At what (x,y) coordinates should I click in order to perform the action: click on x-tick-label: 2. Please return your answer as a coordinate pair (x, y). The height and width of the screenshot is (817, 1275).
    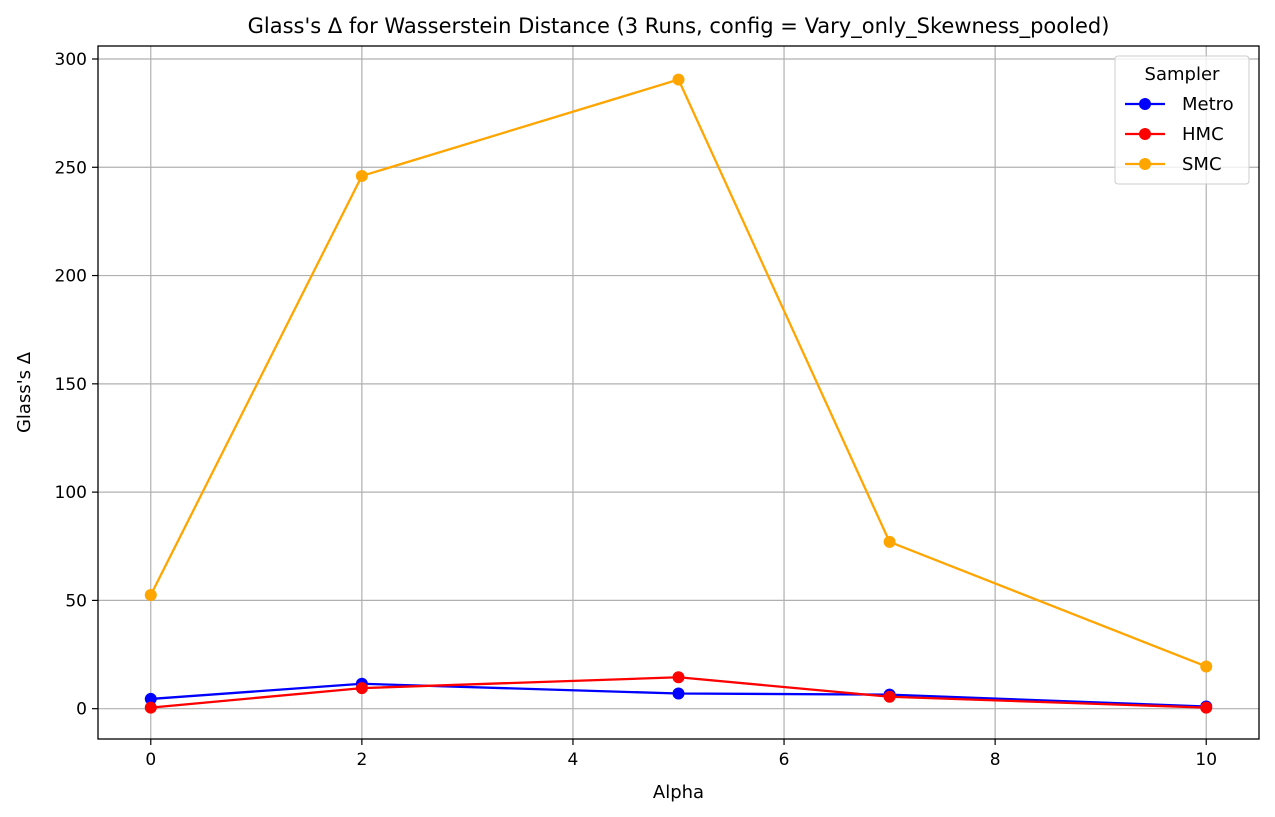
    Looking at the image, I should click on (361, 760).